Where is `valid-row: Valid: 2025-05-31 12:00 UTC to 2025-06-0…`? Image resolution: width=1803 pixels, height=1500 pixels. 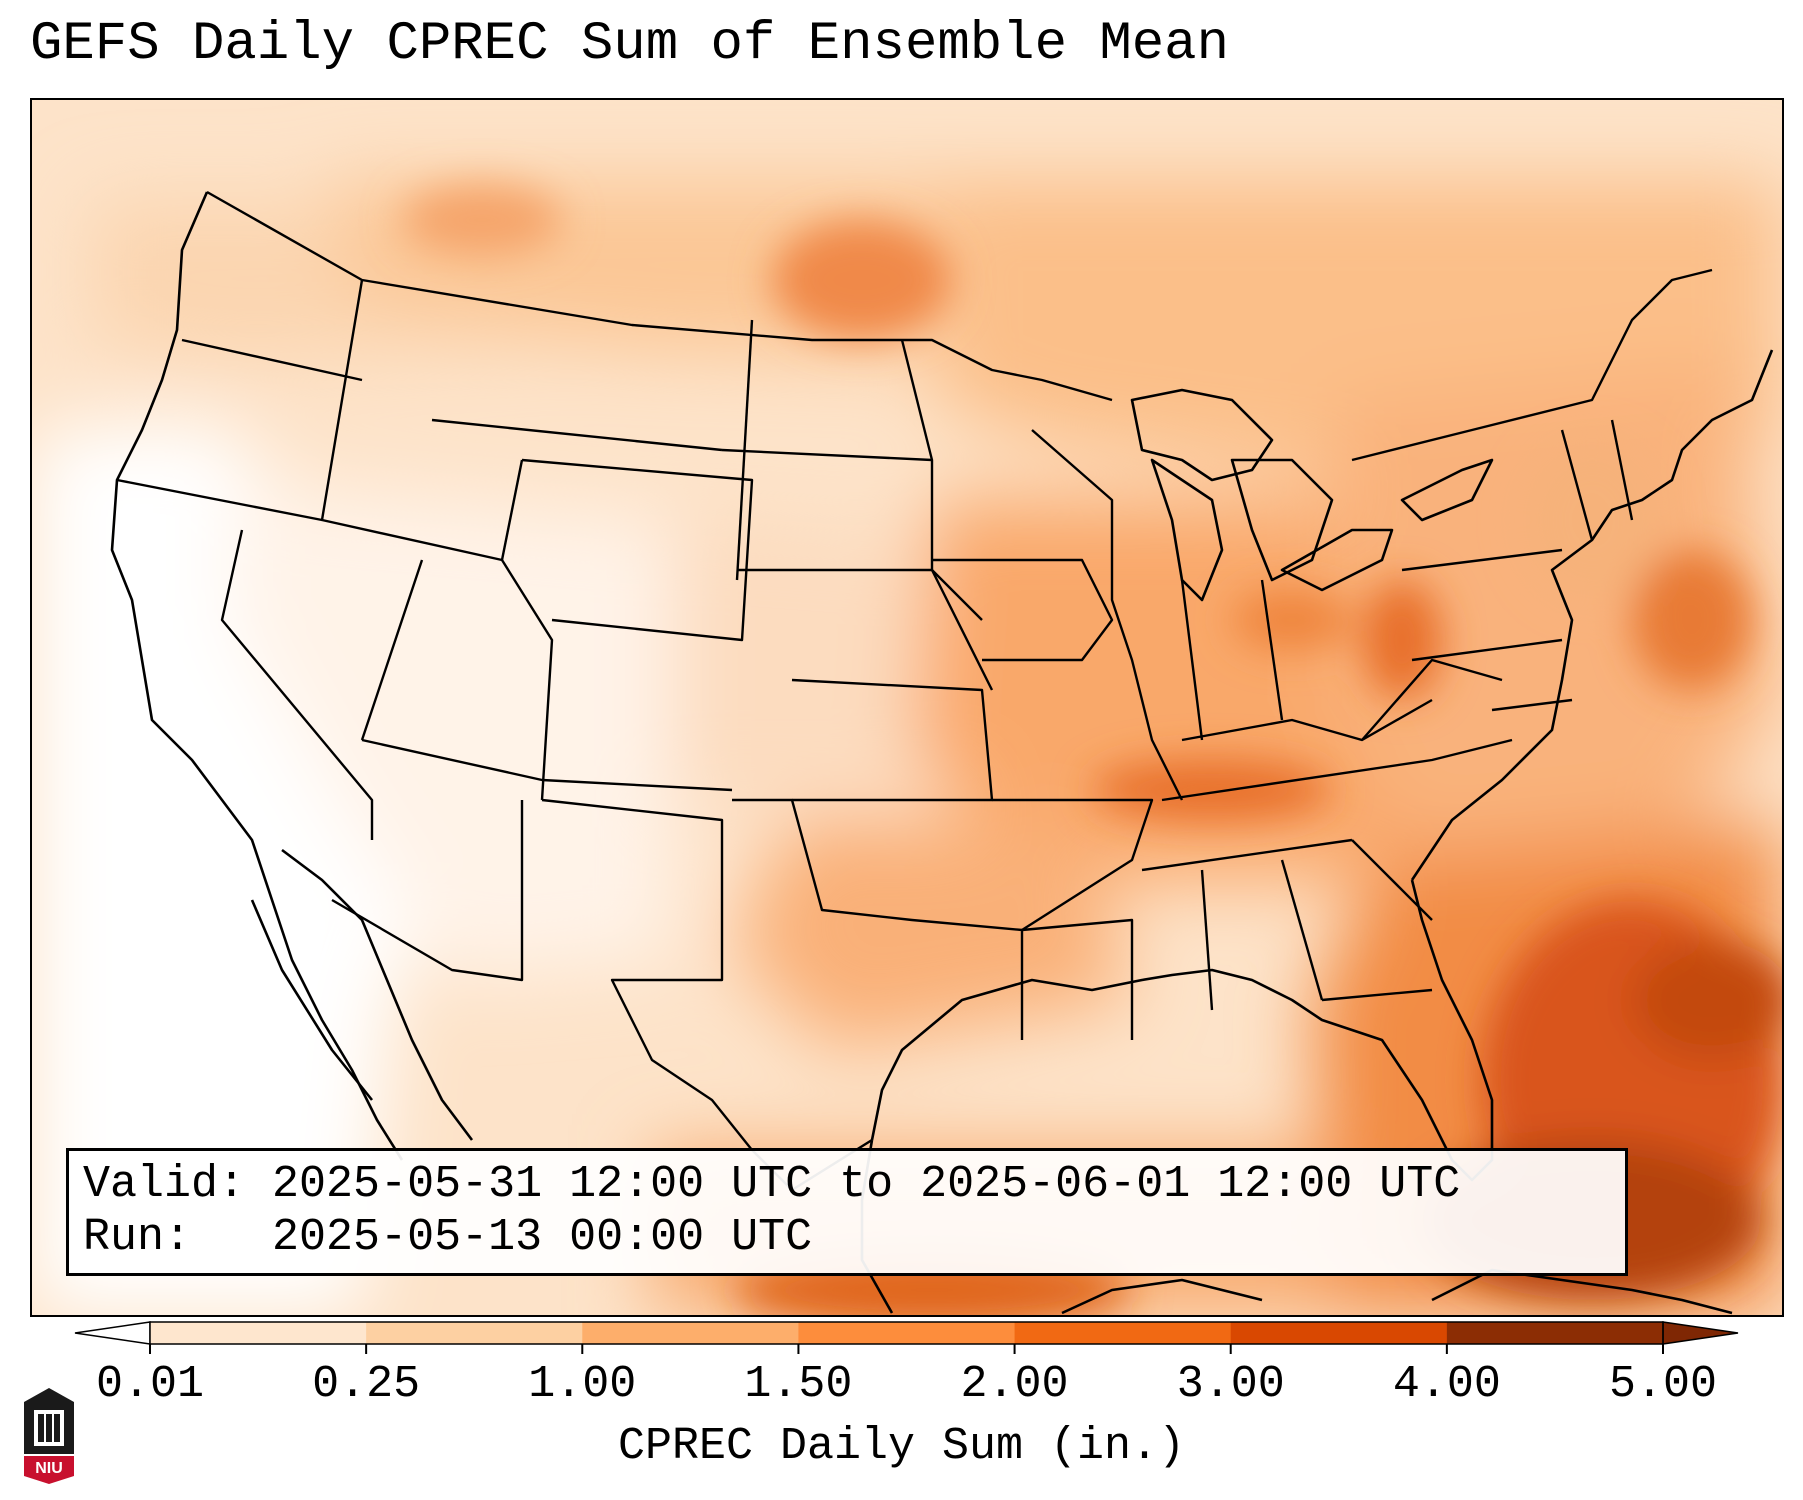
valid-row: Valid: 2025-05-31 12:00 UTC to 2025-06-0… is located at coordinates (854, 1184).